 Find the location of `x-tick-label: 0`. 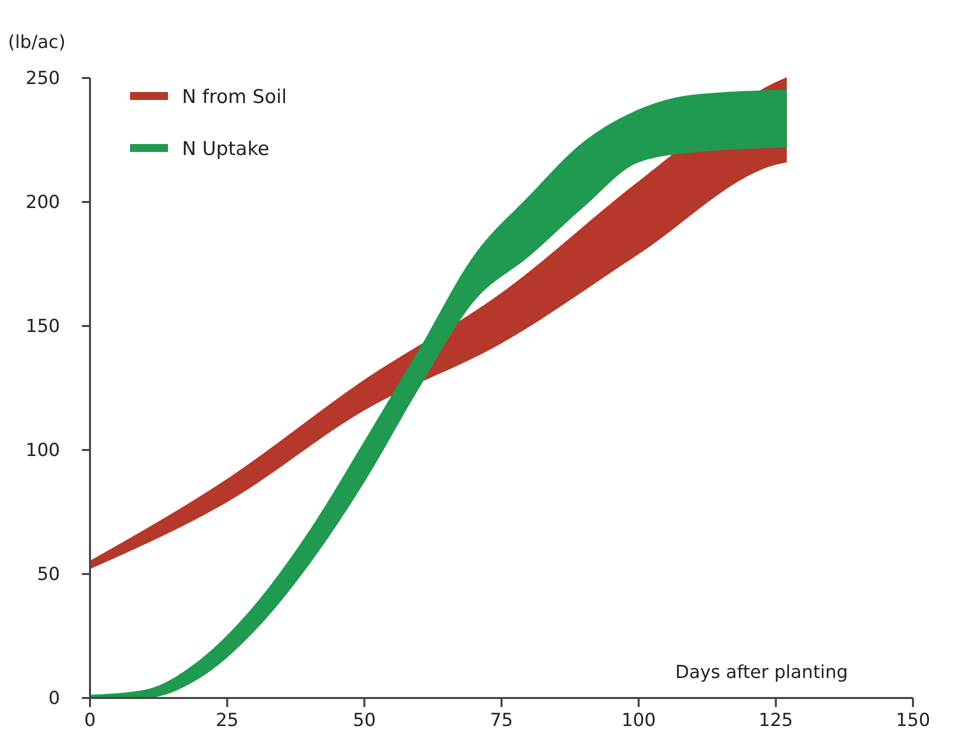

x-tick-label: 0 is located at coordinates (90, 720).